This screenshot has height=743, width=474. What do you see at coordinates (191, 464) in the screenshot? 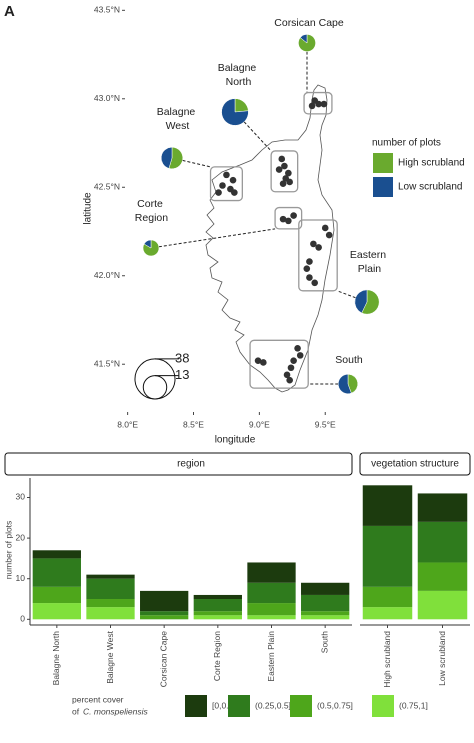
I see `facet-title: region` at bounding box center [191, 464].